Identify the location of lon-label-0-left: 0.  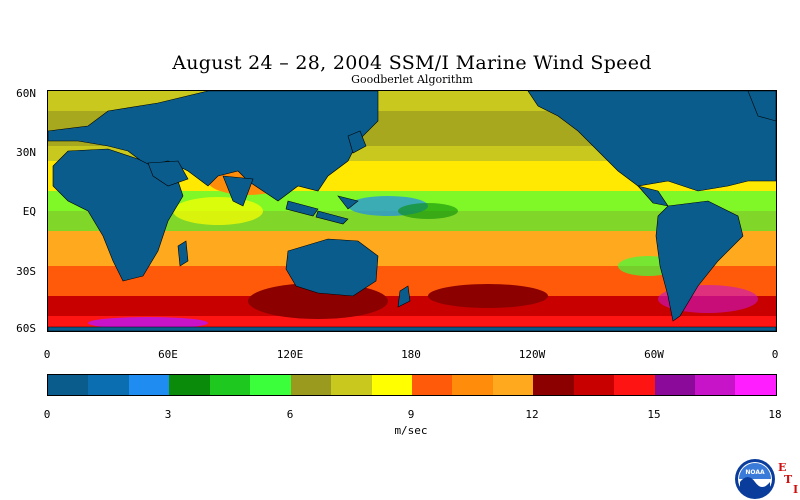
(47, 354).